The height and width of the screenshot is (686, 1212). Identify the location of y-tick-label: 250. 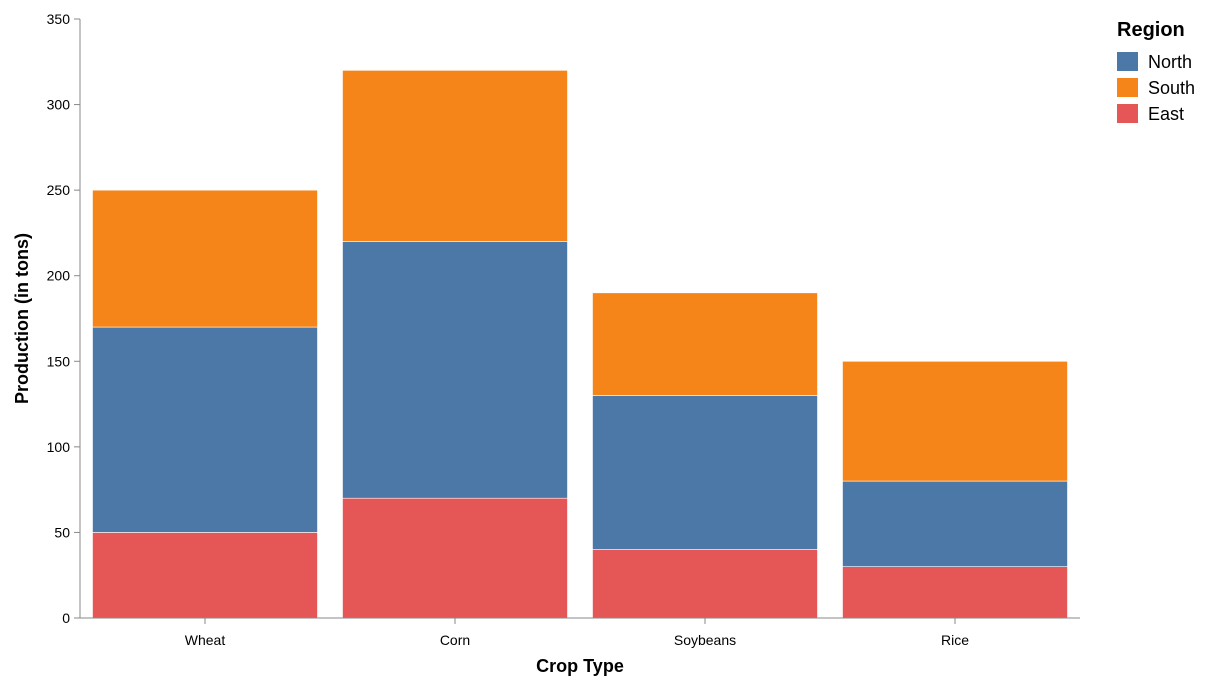
(59, 190).